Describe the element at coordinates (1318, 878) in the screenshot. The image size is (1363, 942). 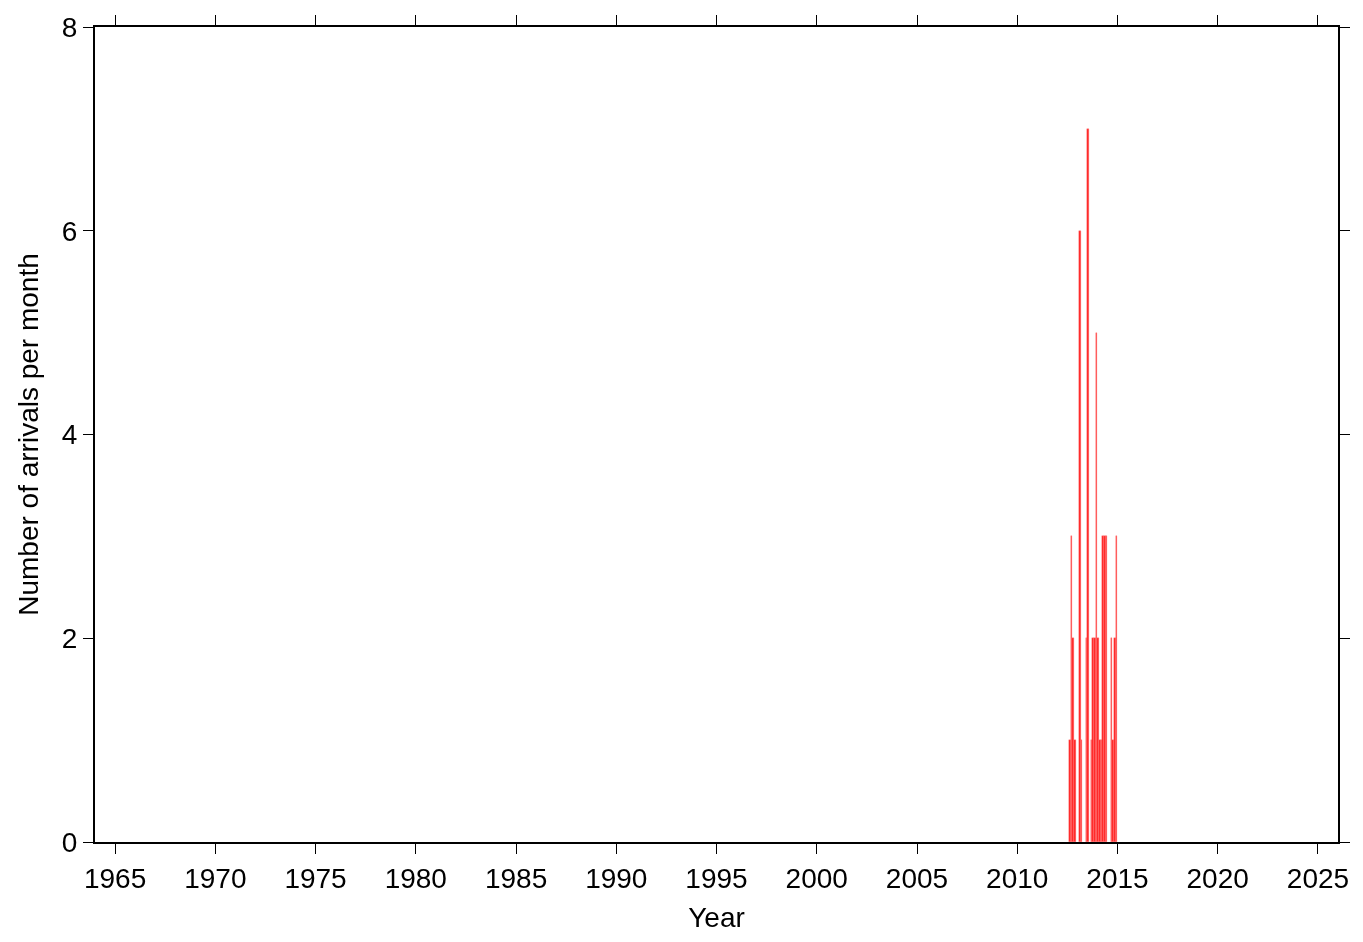
I see `x-tick-label: 2025` at that location.